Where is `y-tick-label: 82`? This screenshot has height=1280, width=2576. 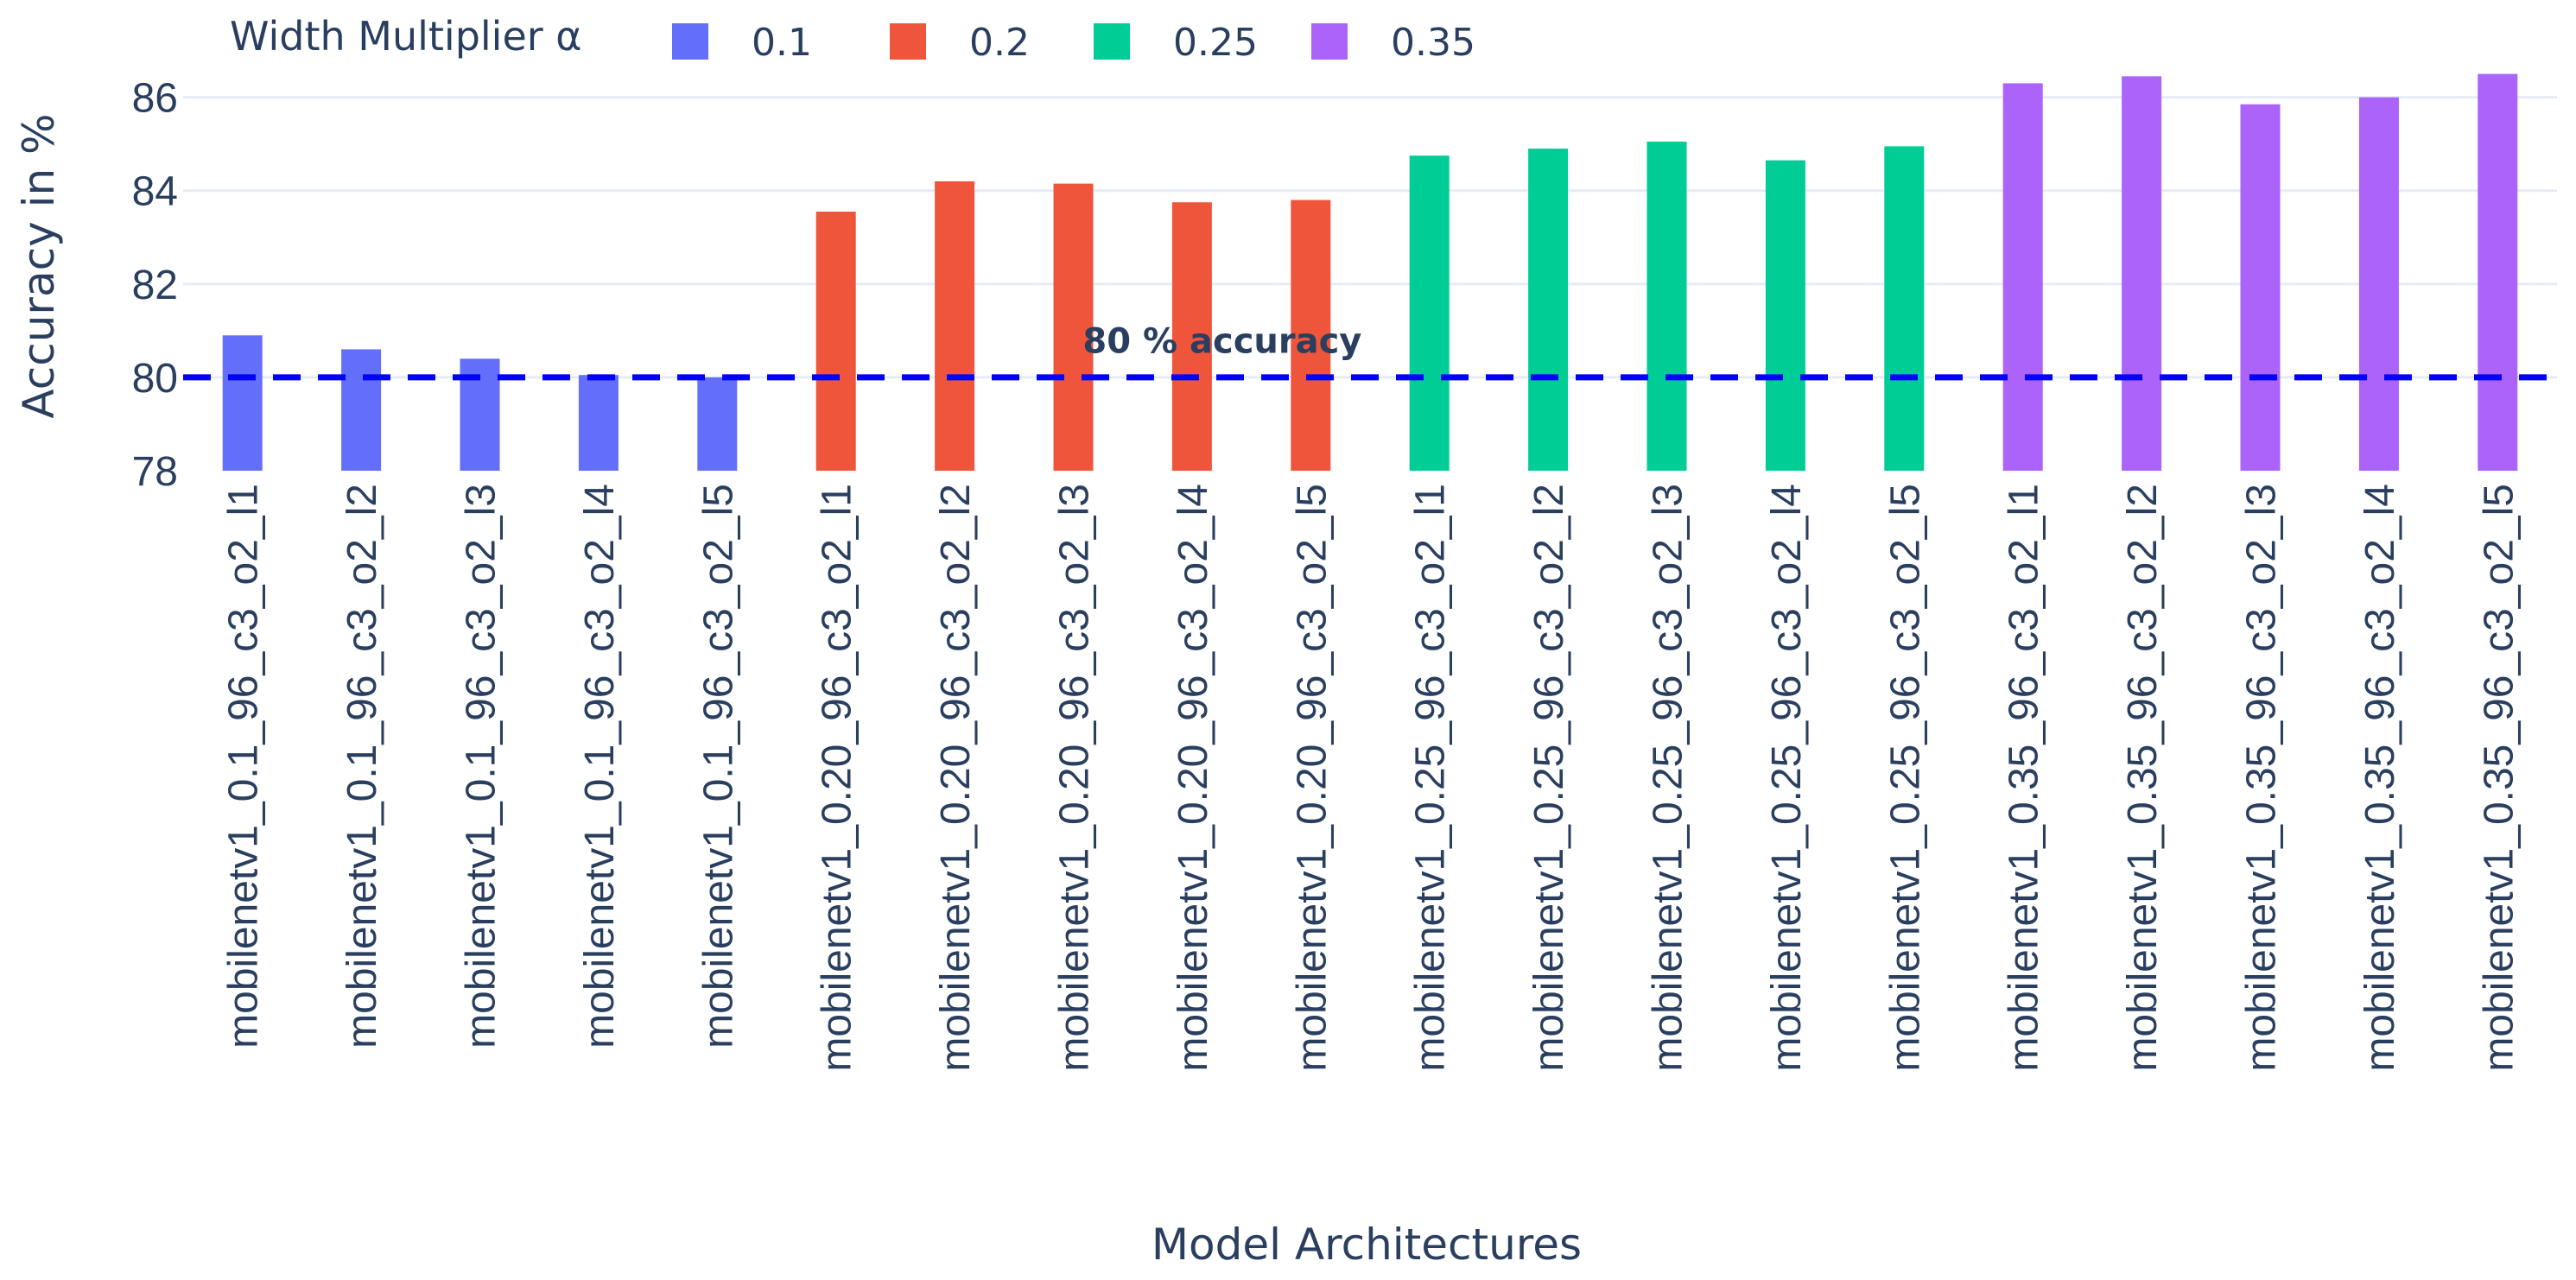
y-tick-label: 82 is located at coordinates (155, 285).